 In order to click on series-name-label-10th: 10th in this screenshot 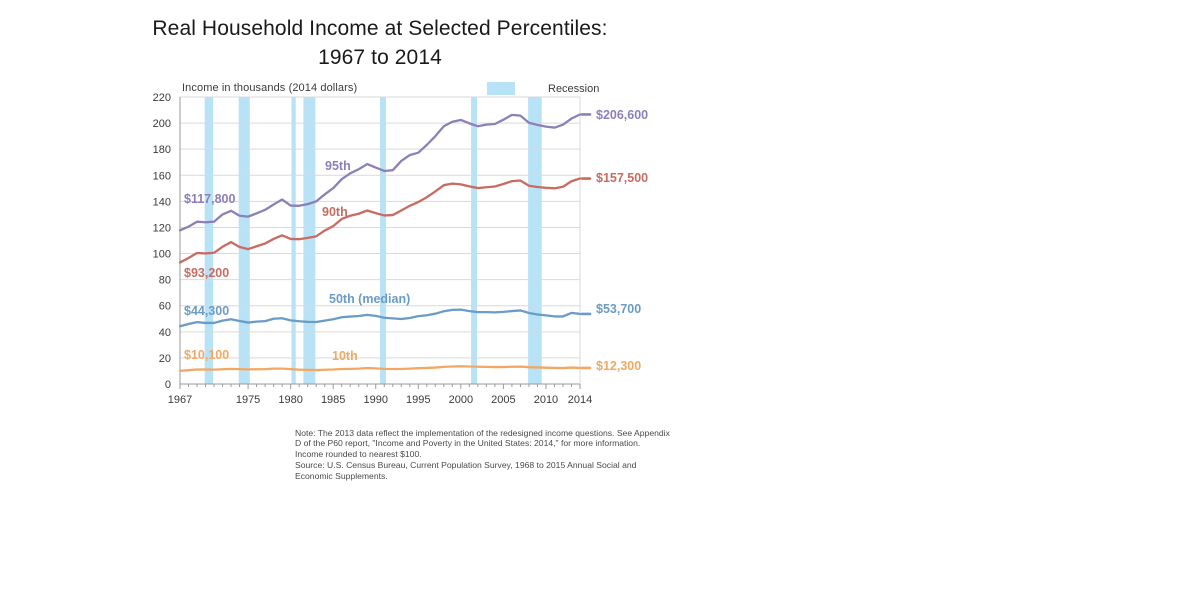, I will do `click(345, 356)`.